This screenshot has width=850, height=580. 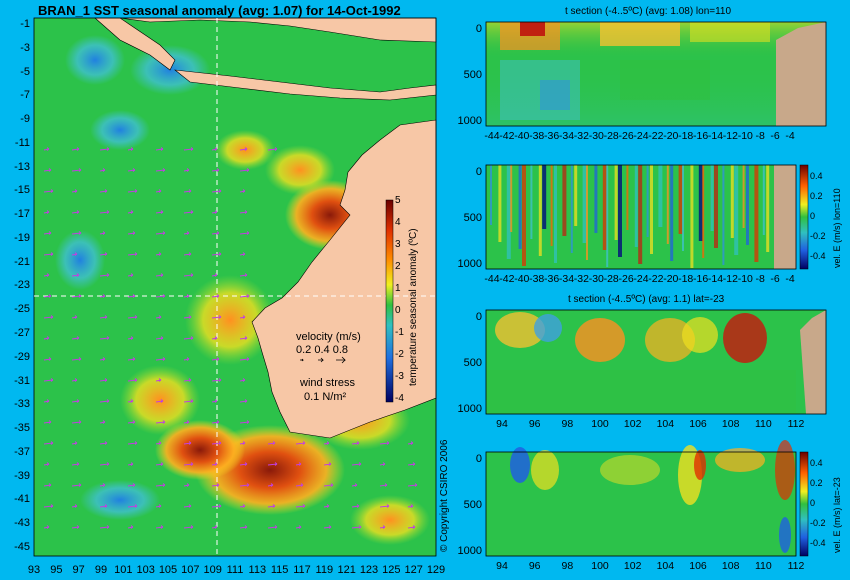 I want to click on panel-2-x-tick: -22, so click(x=656, y=279).